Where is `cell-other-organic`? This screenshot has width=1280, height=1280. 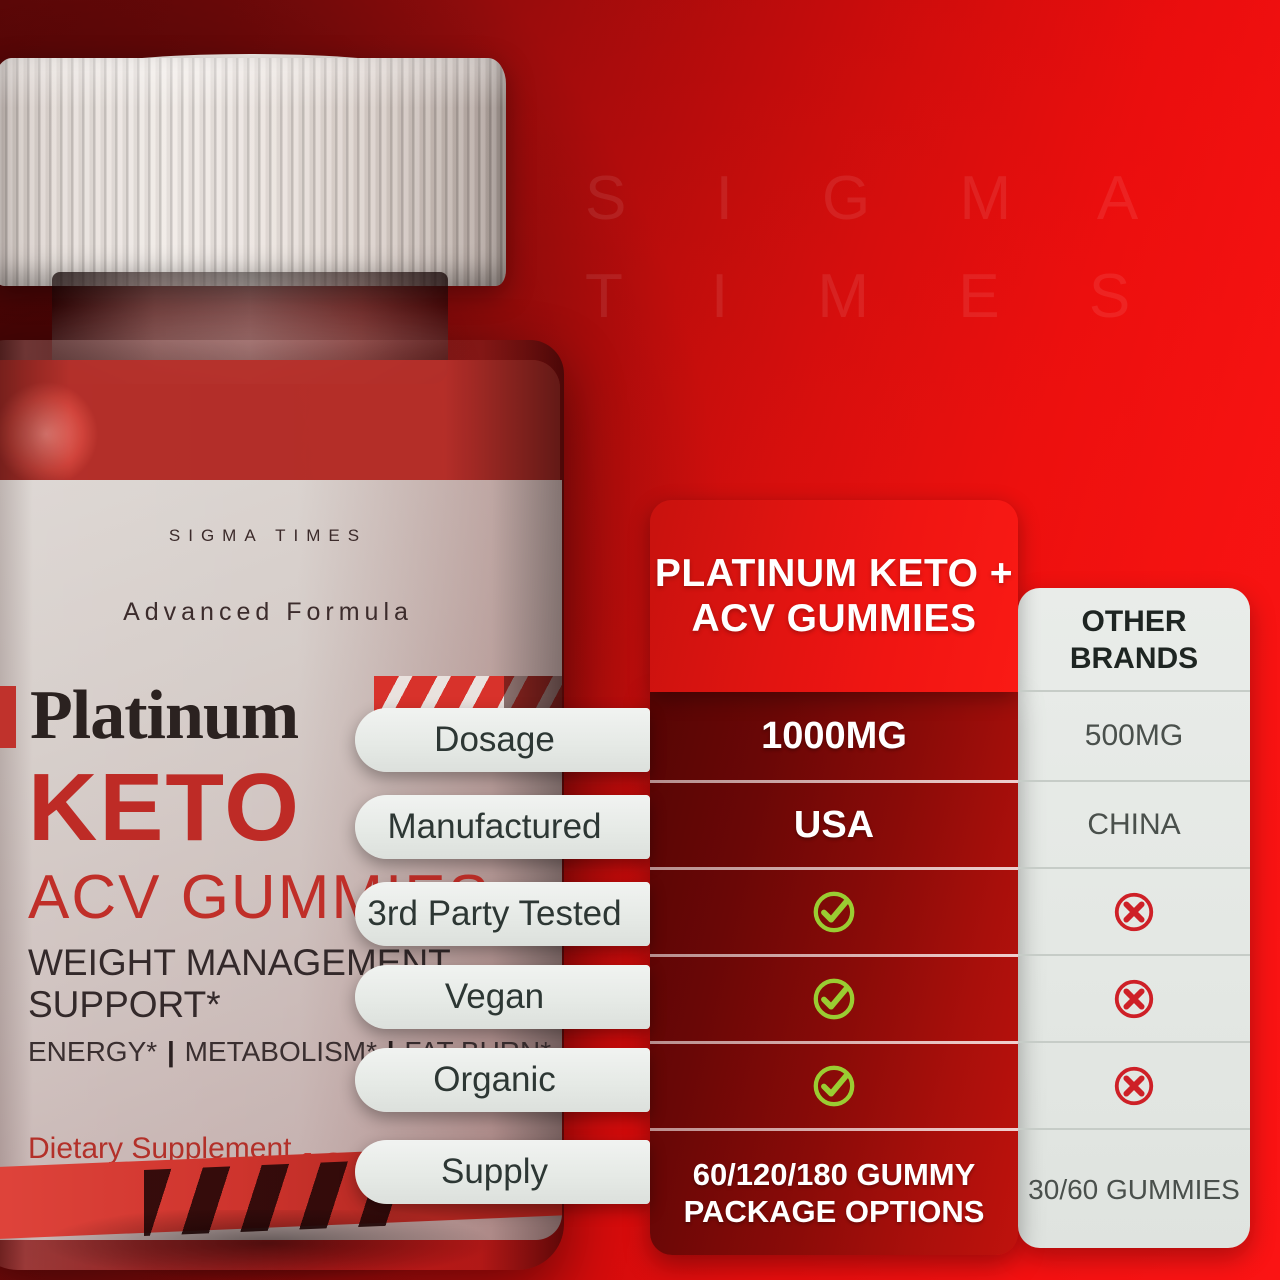 cell-other-organic is located at coordinates (1134, 1086).